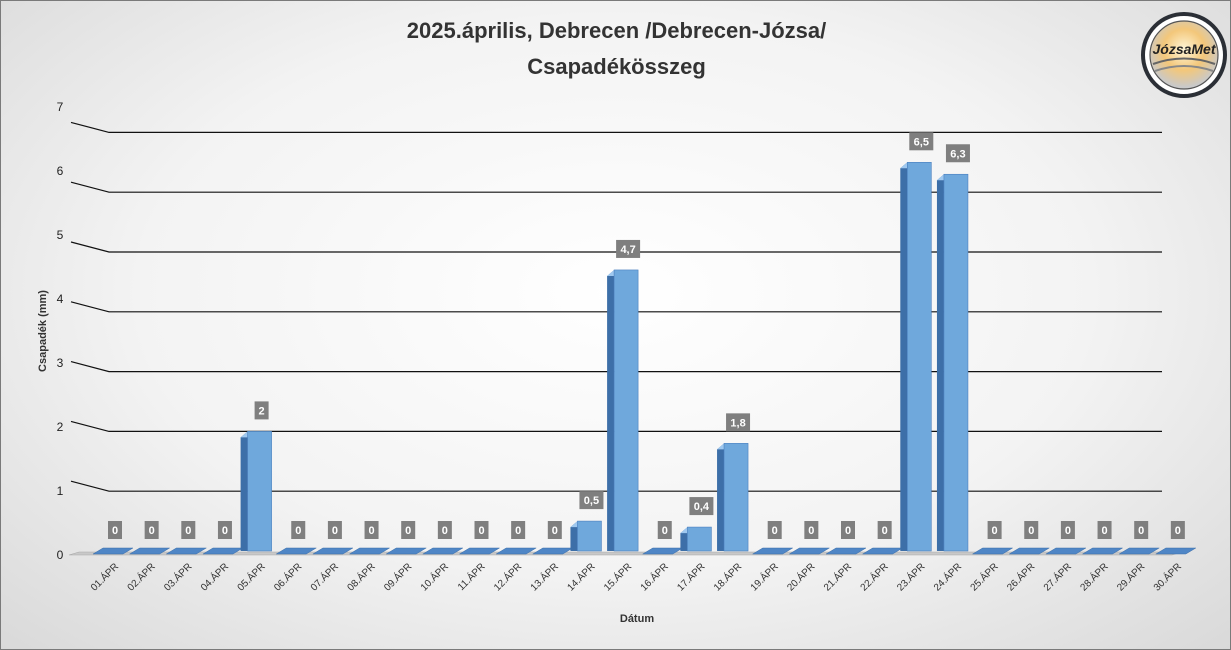 This screenshot has height=650, width=1231. What do you see at coordinates (948, 577) in the screenshot?
I see `x-tick-label: 24.ÁPR` at bounding box center [948, 577].